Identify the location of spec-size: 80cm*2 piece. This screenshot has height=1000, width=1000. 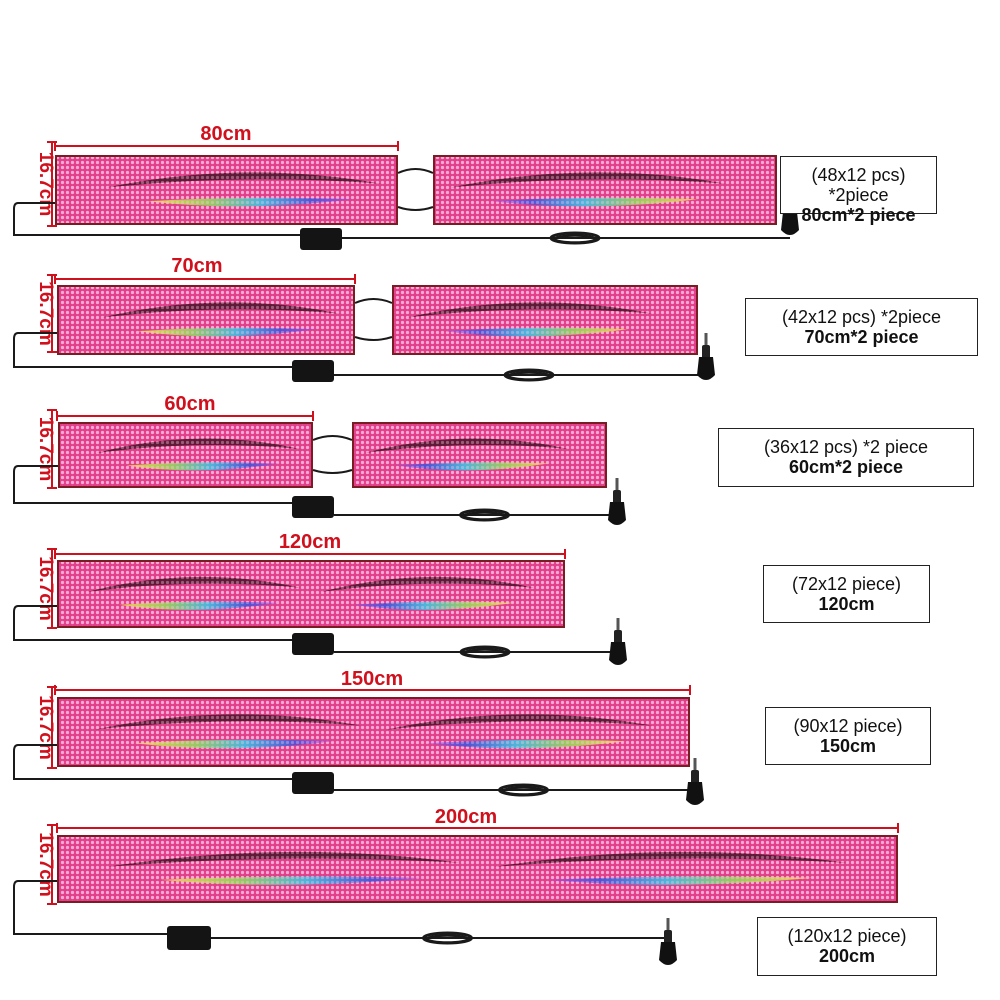
(858, 215).